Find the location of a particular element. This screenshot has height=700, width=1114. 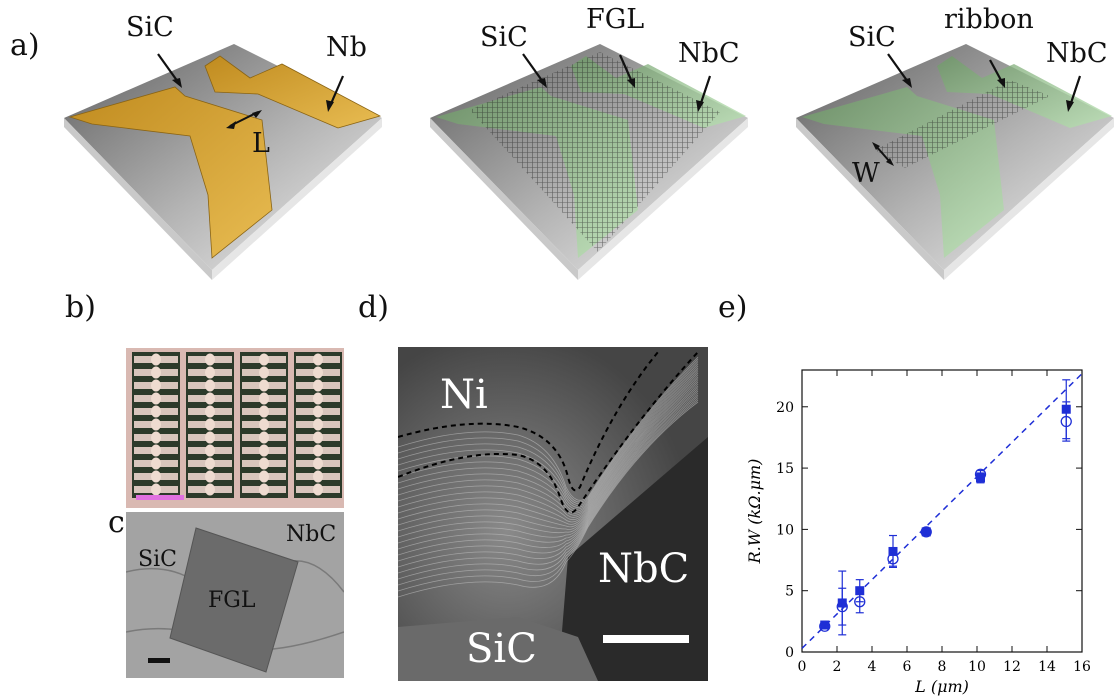

label-sic-2: SiC is located at coordinates (504, 37).